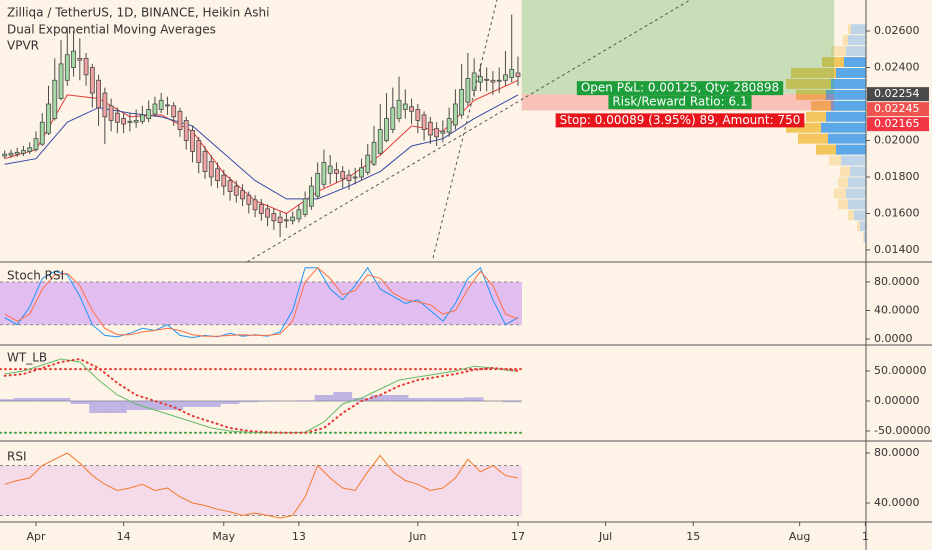 Image resolution: width=932 pixels, height=550 pixels. Describe the element at coordinates (678, 47) in the screenshot. I see `target-zone` at that location.